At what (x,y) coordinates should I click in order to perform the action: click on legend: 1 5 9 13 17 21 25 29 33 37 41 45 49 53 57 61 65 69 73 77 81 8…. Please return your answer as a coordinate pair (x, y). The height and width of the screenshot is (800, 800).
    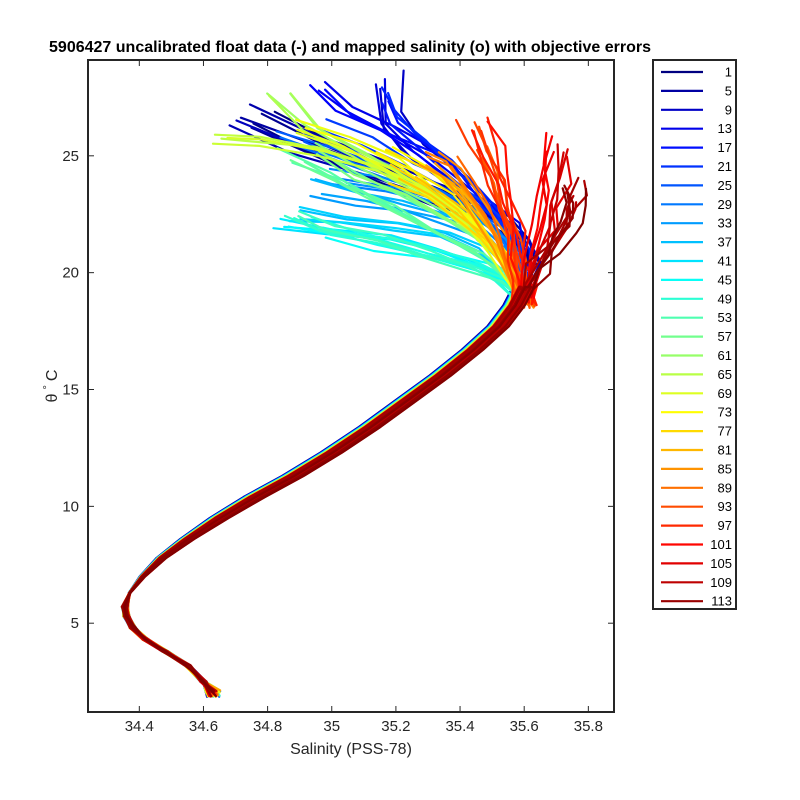
    Looking at the image, I should click on (694, 334).